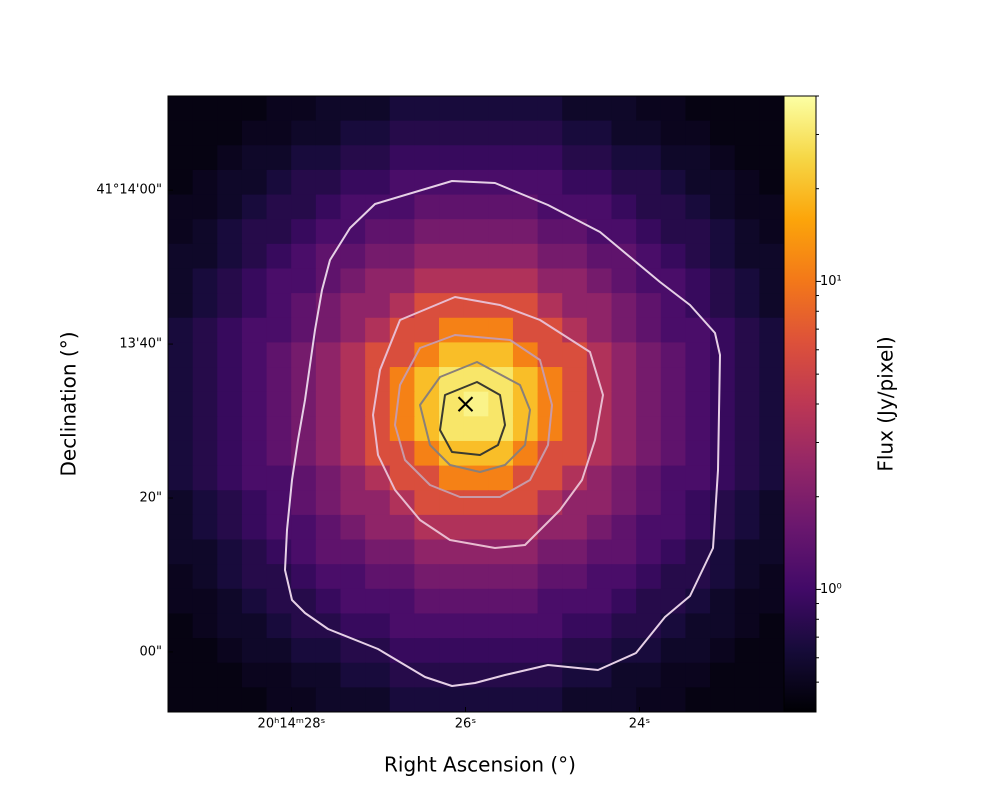 Image resolution: width=1000 pixels, height=800 pixels. Describe the element at coordinates (480, 765) in the screenshot. I see `x-axis-label: Right Ascension (°)` at that location.